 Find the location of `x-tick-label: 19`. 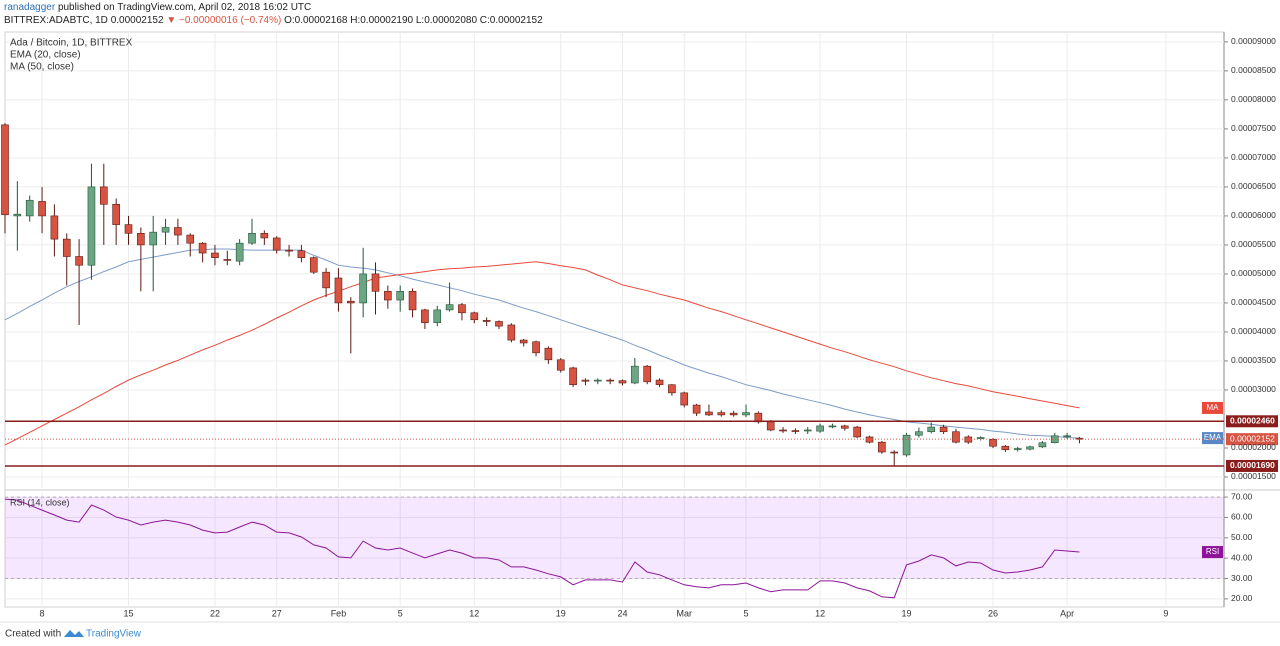

x-tick-label: 19 is located at coordinates (561, 613).